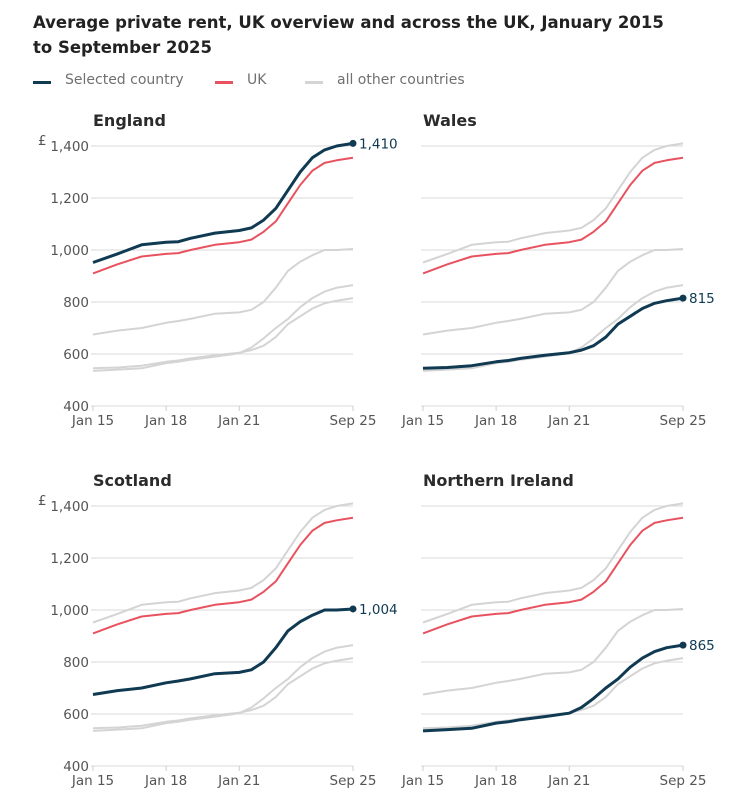  What do you see at coordinates (450, 120) in the screenshot?
I see `panel-title: Wales` at bounding box center [450, 120].